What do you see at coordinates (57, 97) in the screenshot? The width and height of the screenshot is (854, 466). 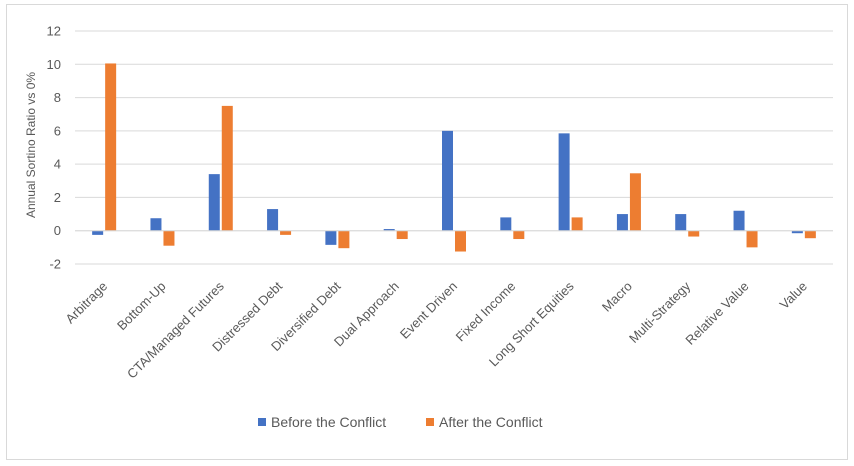 I see `y-tick-label: 8` at bounding box center [57, 97].